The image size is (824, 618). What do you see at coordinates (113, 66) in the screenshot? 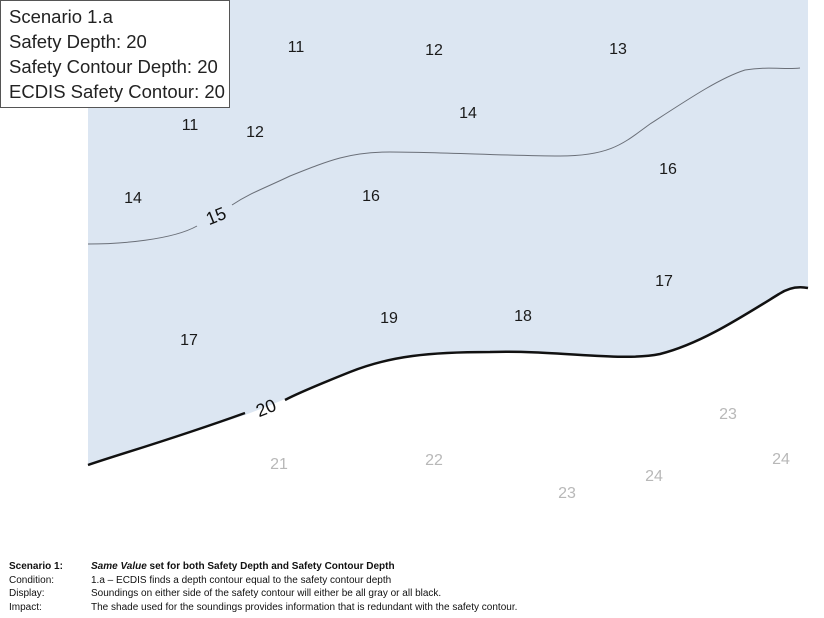
I see `safety-contour-depth-label: Safety Contour Depth: 20` at bounding box center [113, 66].